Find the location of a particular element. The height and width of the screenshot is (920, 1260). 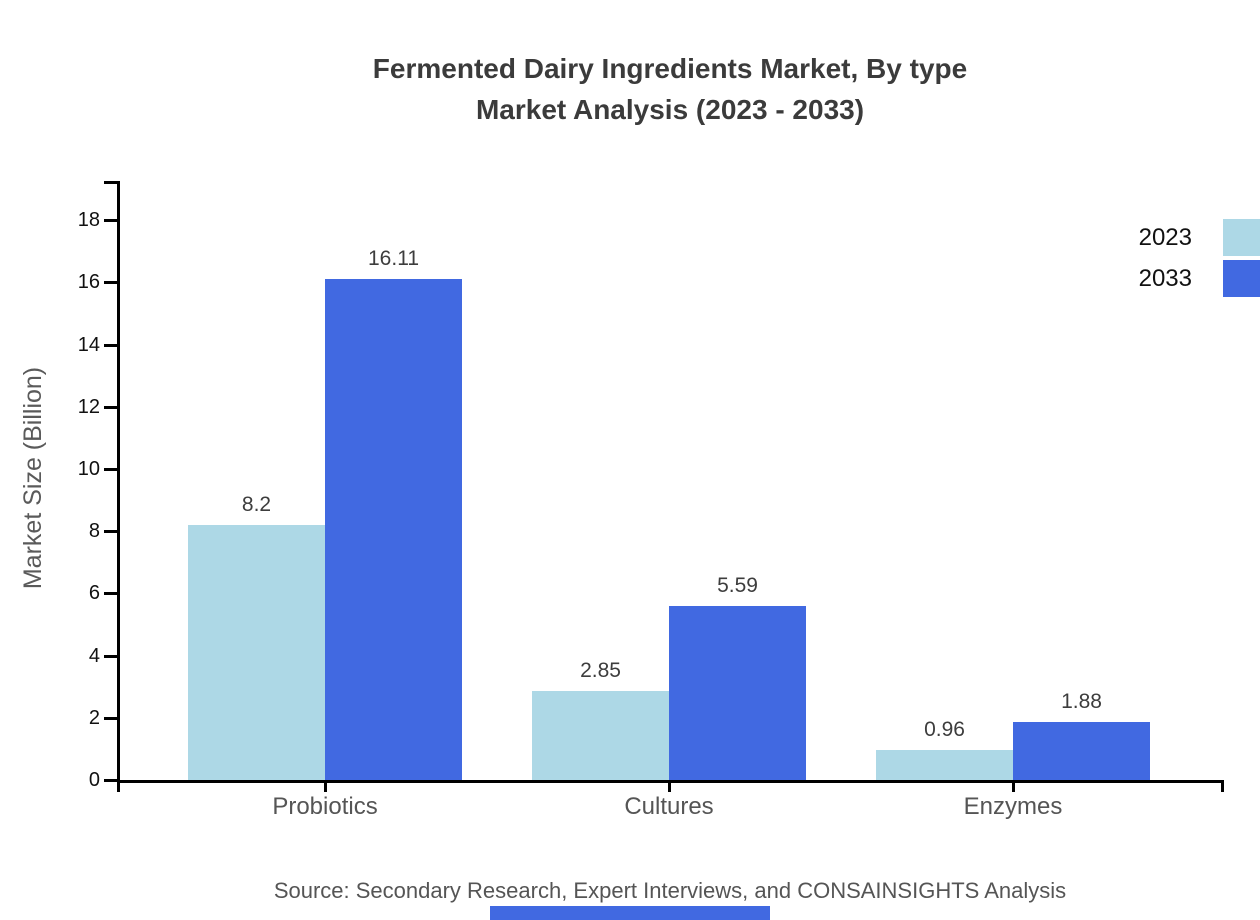

y-axis-top-cap is located at coordinates (112, 182).